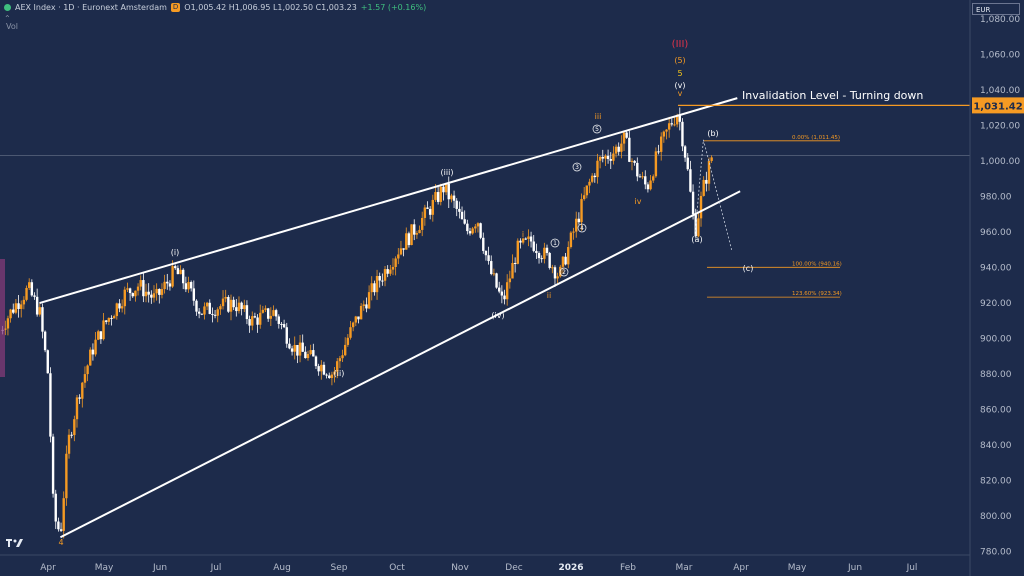 The image size is (1024, 576). Describe the element at coordinates (564, 272) in the screenshot. I see `circled-label: 2` at that location.